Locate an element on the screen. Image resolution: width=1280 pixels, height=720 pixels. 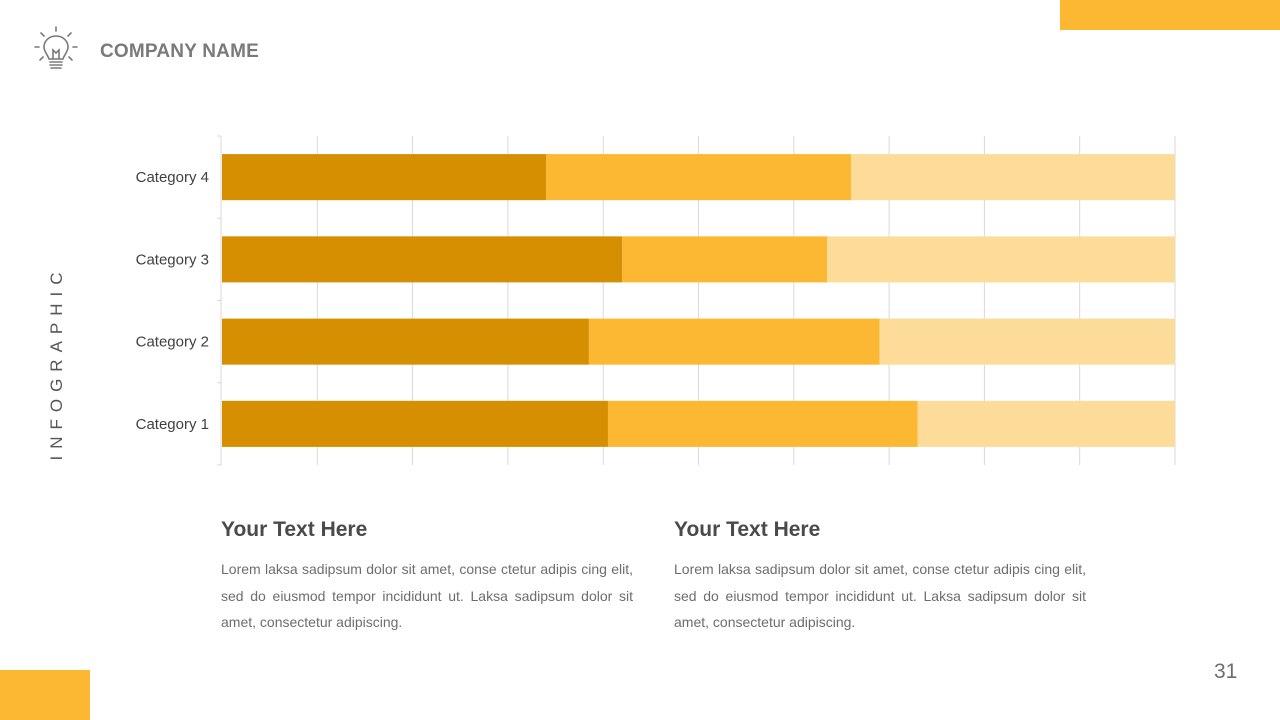
page-number: 31 is located at coordinates (1226, 671).